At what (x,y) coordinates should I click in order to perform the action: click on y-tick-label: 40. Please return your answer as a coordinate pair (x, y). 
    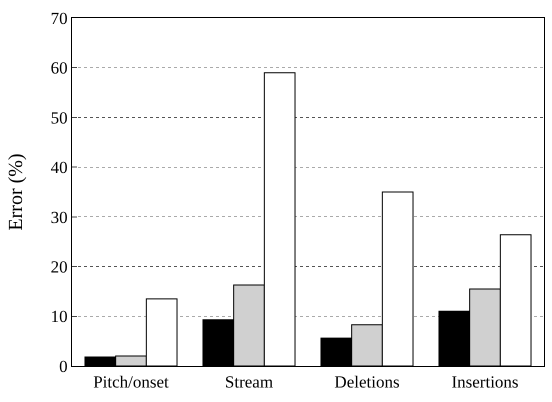
    Looking at the image, I should click on (59, 168).